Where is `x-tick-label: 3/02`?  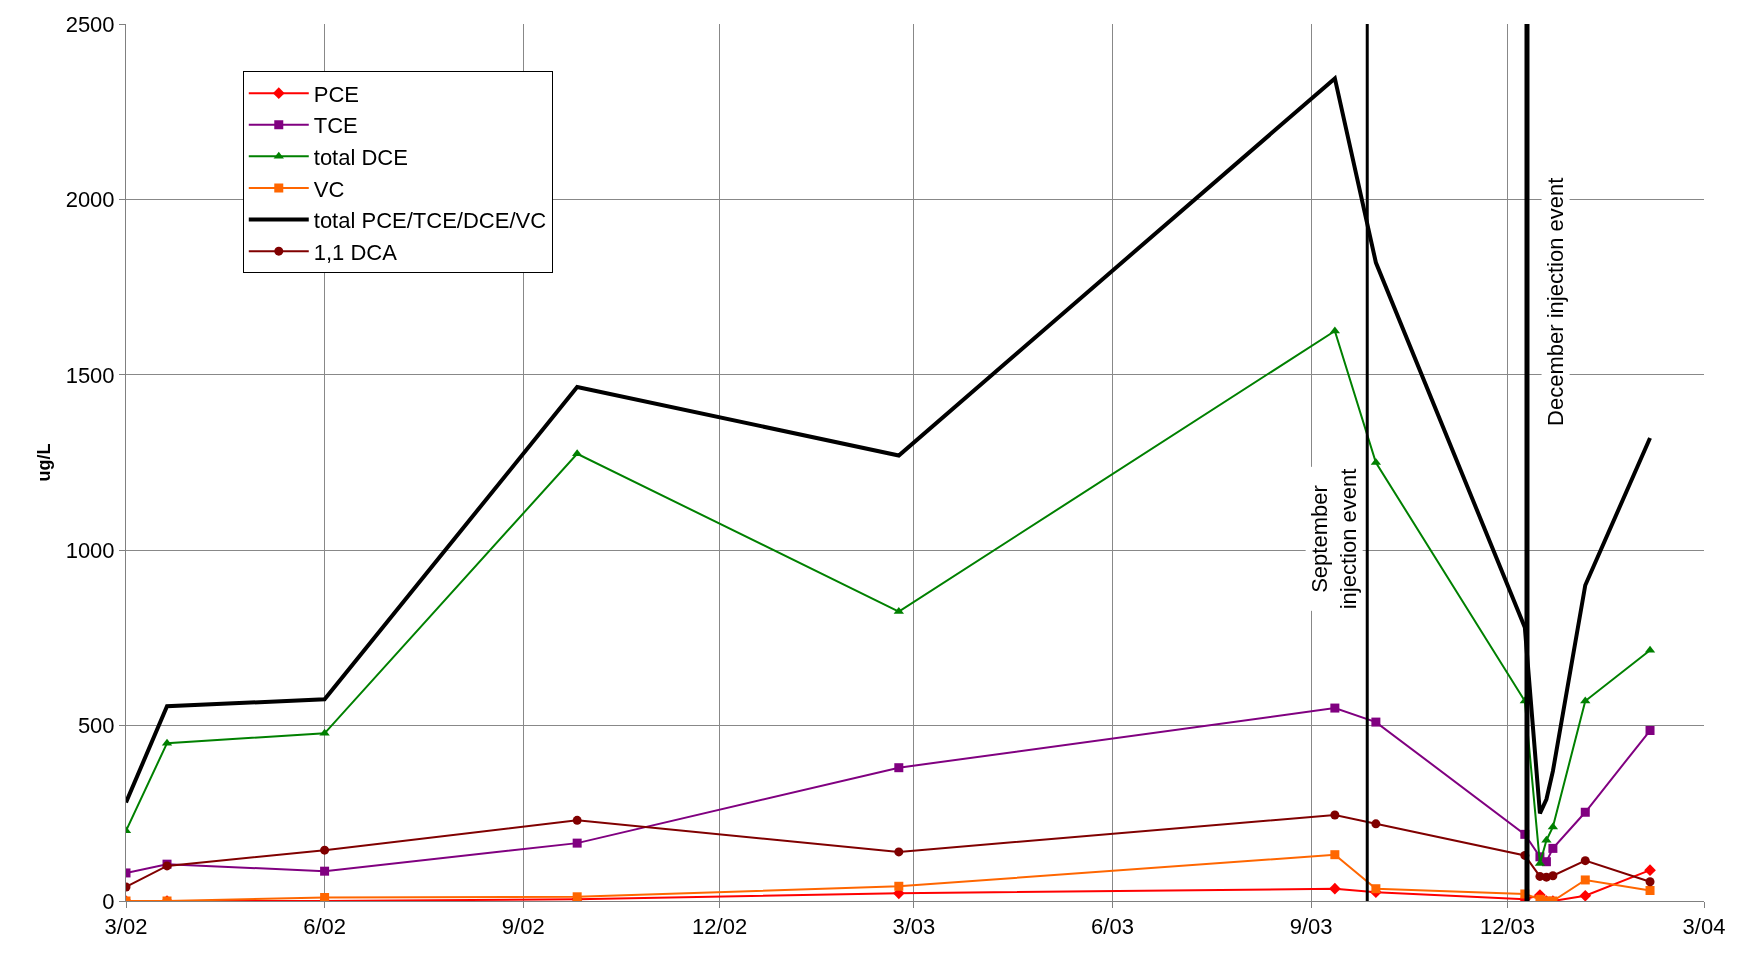 x-tick-label: 3/02 is located at coordinates (126, 927).